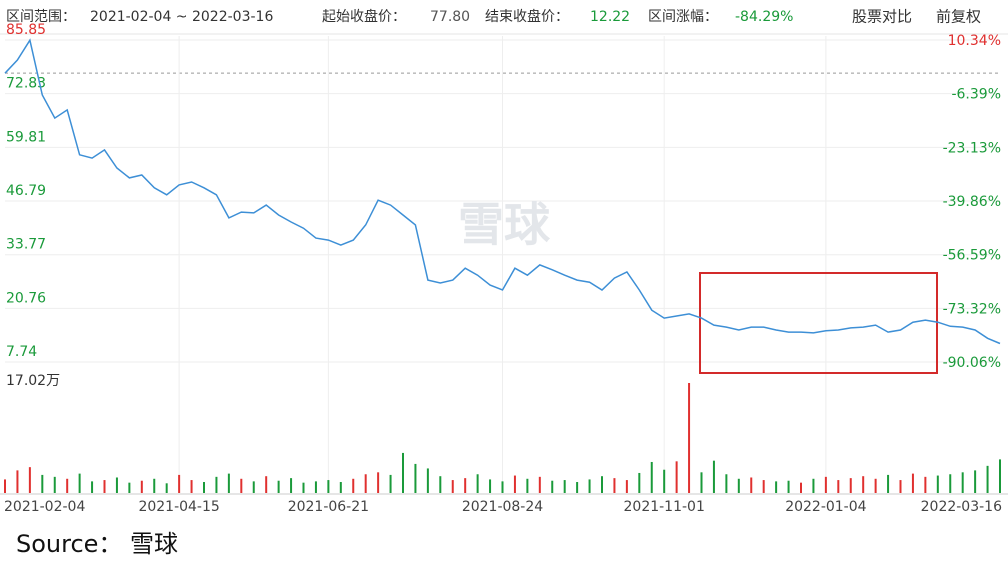  I want to click on y2-tick-label: -73.32%, so click(972, 309).